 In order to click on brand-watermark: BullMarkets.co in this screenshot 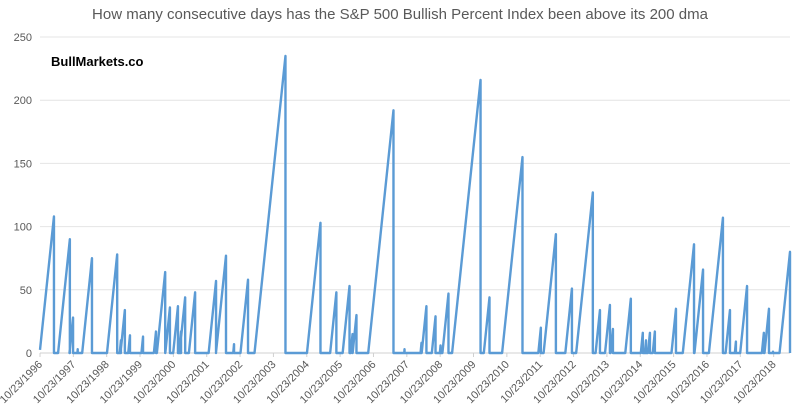, I will do `click(97, 61)`.